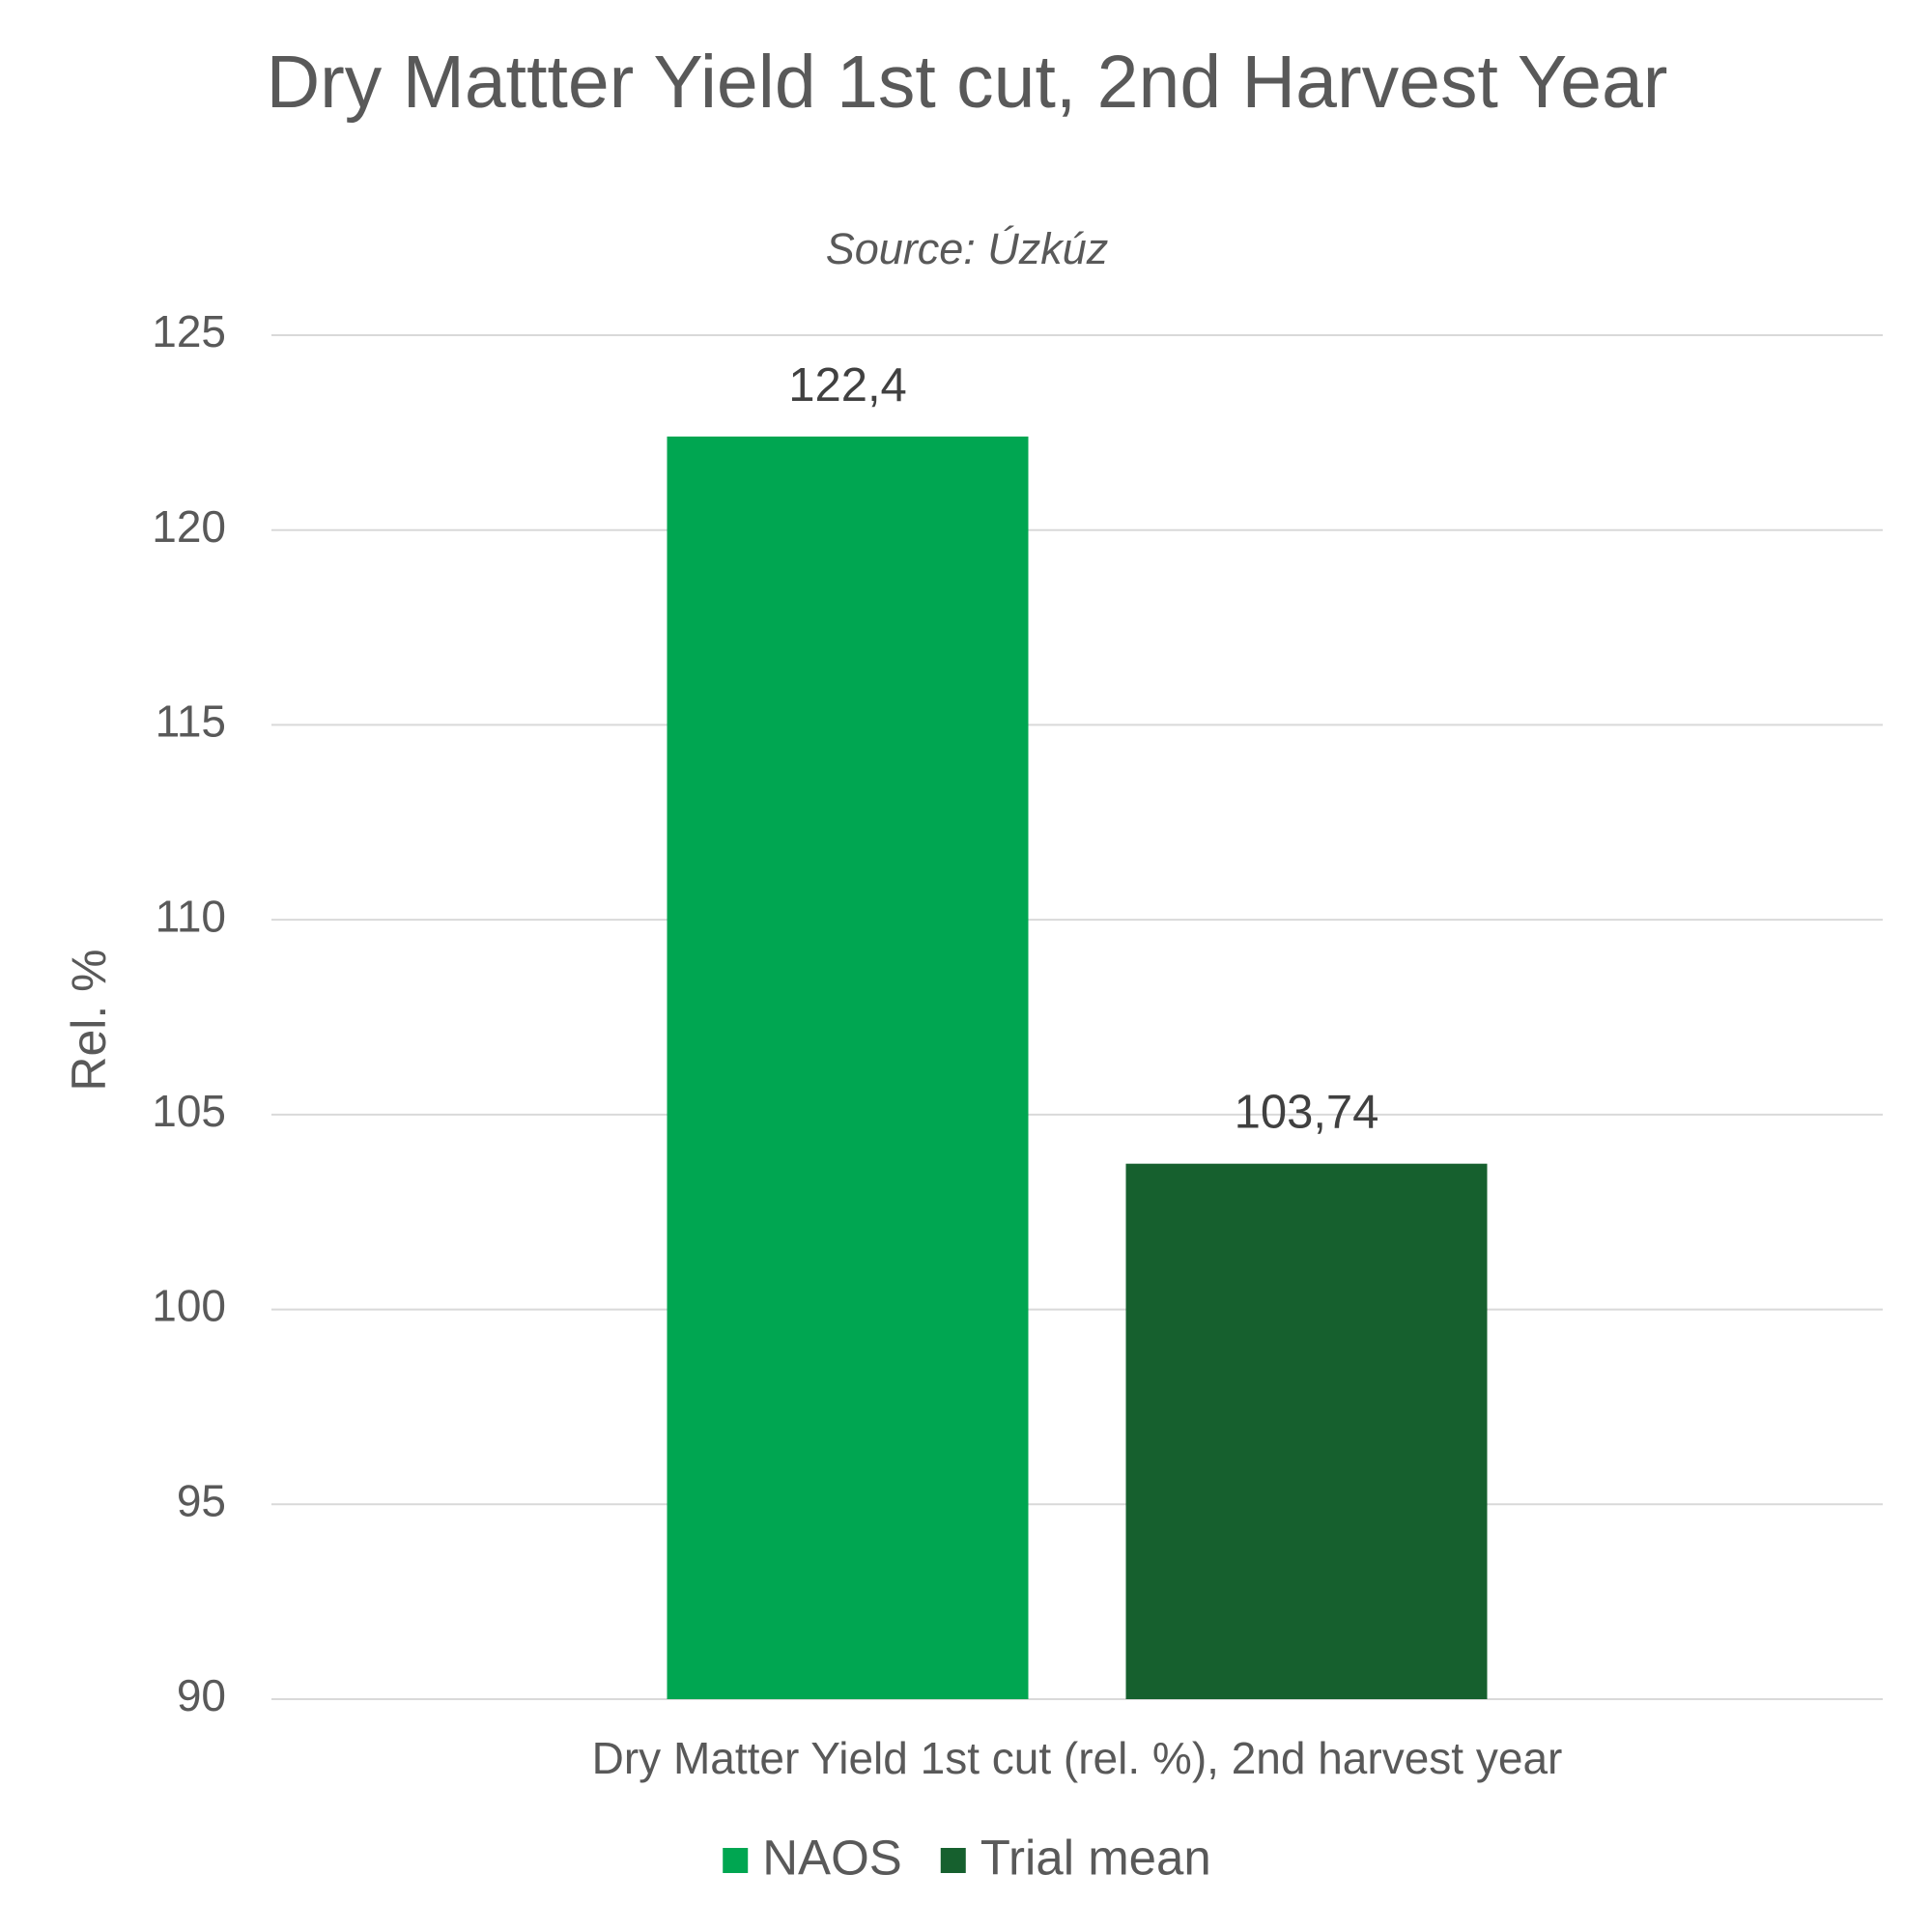 This screenshot has height=1931, width=1932. Describe the element at coordinates (189, 526) in the screenshot. I see `y-tick-label: 120` at that location.